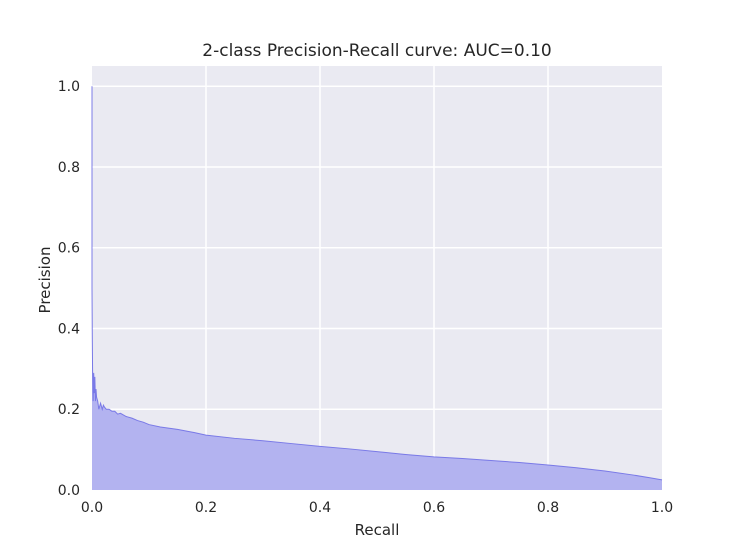  What do you see at coordinates (206, 508) in the screenshot?
I see `x-tick-label: 0.2` at bounding box center [206, 508].